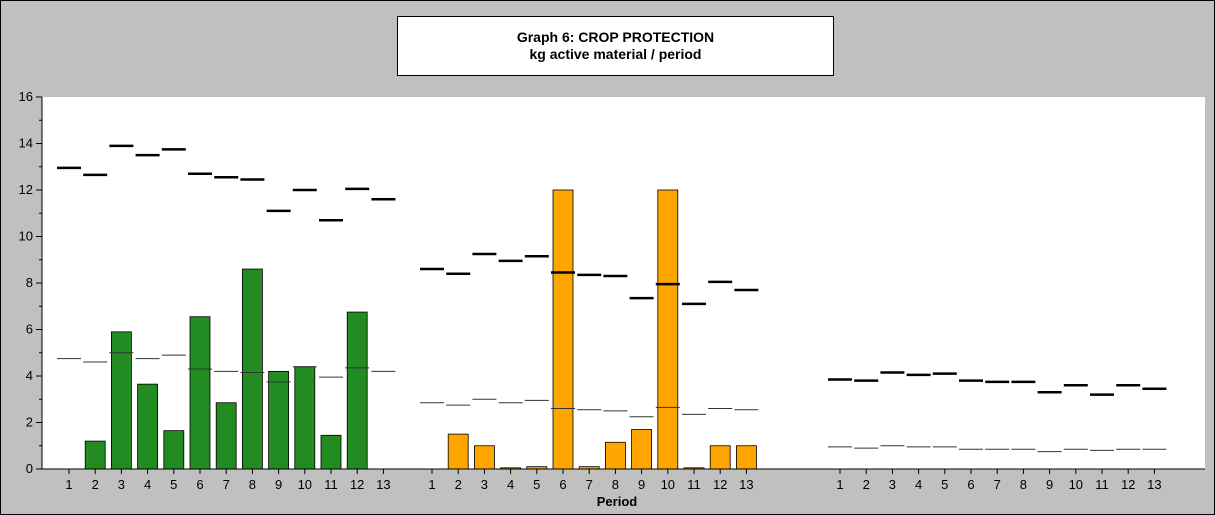 The image size is (1215, 515). What do you see at coordinates (26, 189) in the screenshot?
I see `y-tick-label: 12` at bounding box center [26, 189].